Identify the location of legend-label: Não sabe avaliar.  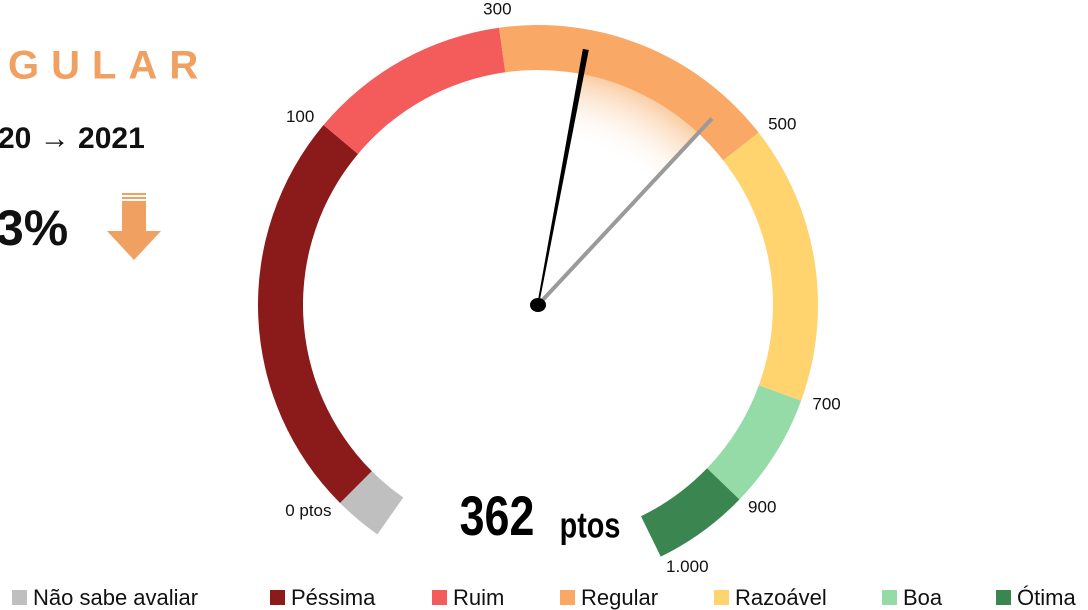
(115, 597).